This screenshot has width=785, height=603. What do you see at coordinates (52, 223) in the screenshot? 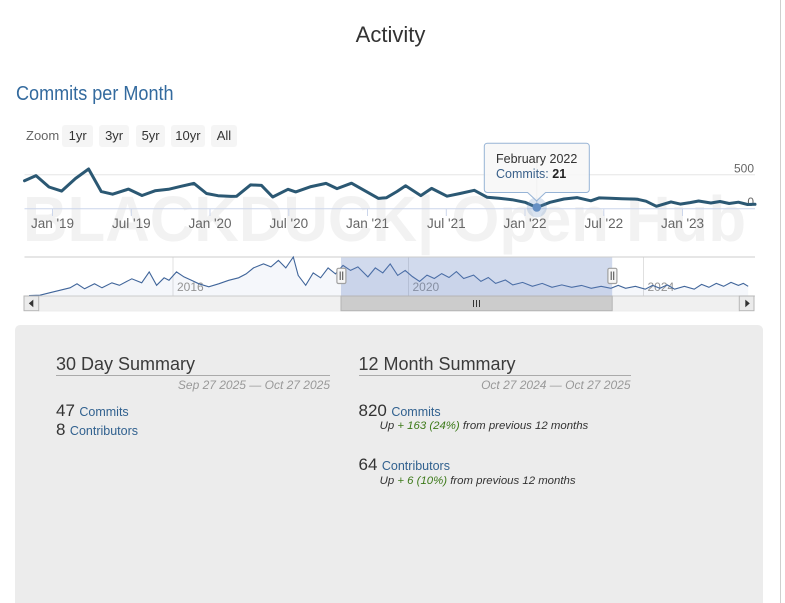
I see `svg-text: Jan '19` at bounding box center [52, 223].